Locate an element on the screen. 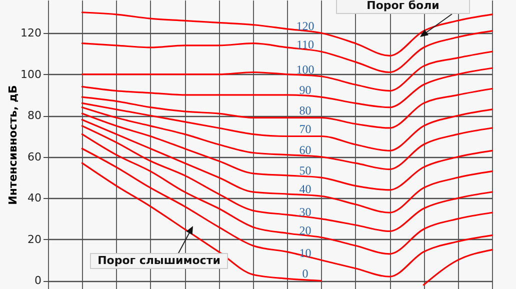  y-axis-title: Интенсивность, дБ is located at coordinates (13, 145).